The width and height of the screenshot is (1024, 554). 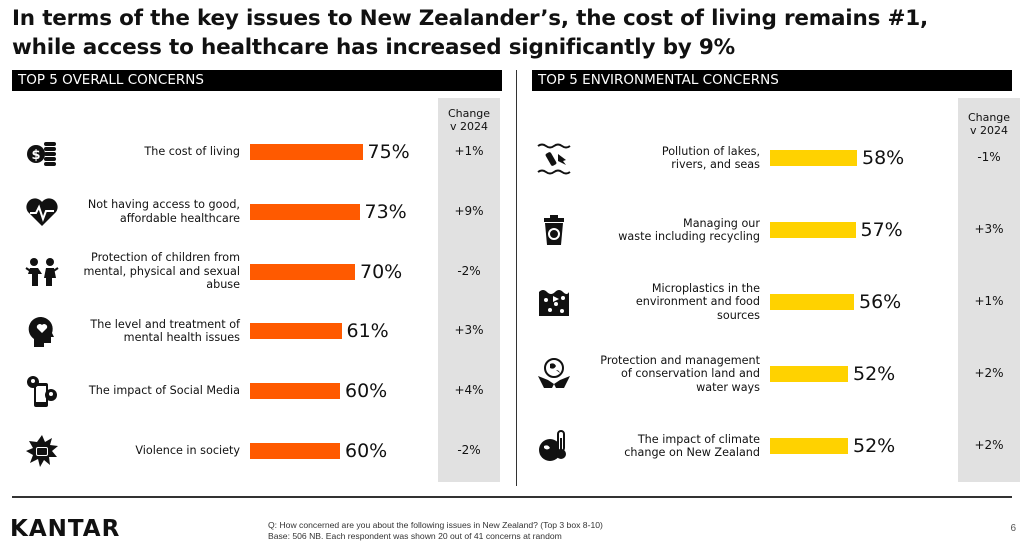 What do you see at coordinates (883, 158) in the screenshot?
I see `value-label: 58%` at bounding box center [883, 158].